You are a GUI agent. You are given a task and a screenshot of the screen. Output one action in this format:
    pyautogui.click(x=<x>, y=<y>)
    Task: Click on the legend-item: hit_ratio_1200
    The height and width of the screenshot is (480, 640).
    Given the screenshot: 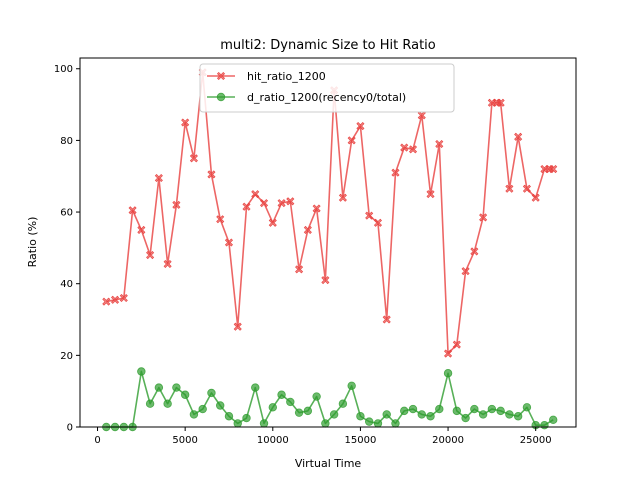 What is the action you would take?
    pyautogui.click(x=266, y=76)
    